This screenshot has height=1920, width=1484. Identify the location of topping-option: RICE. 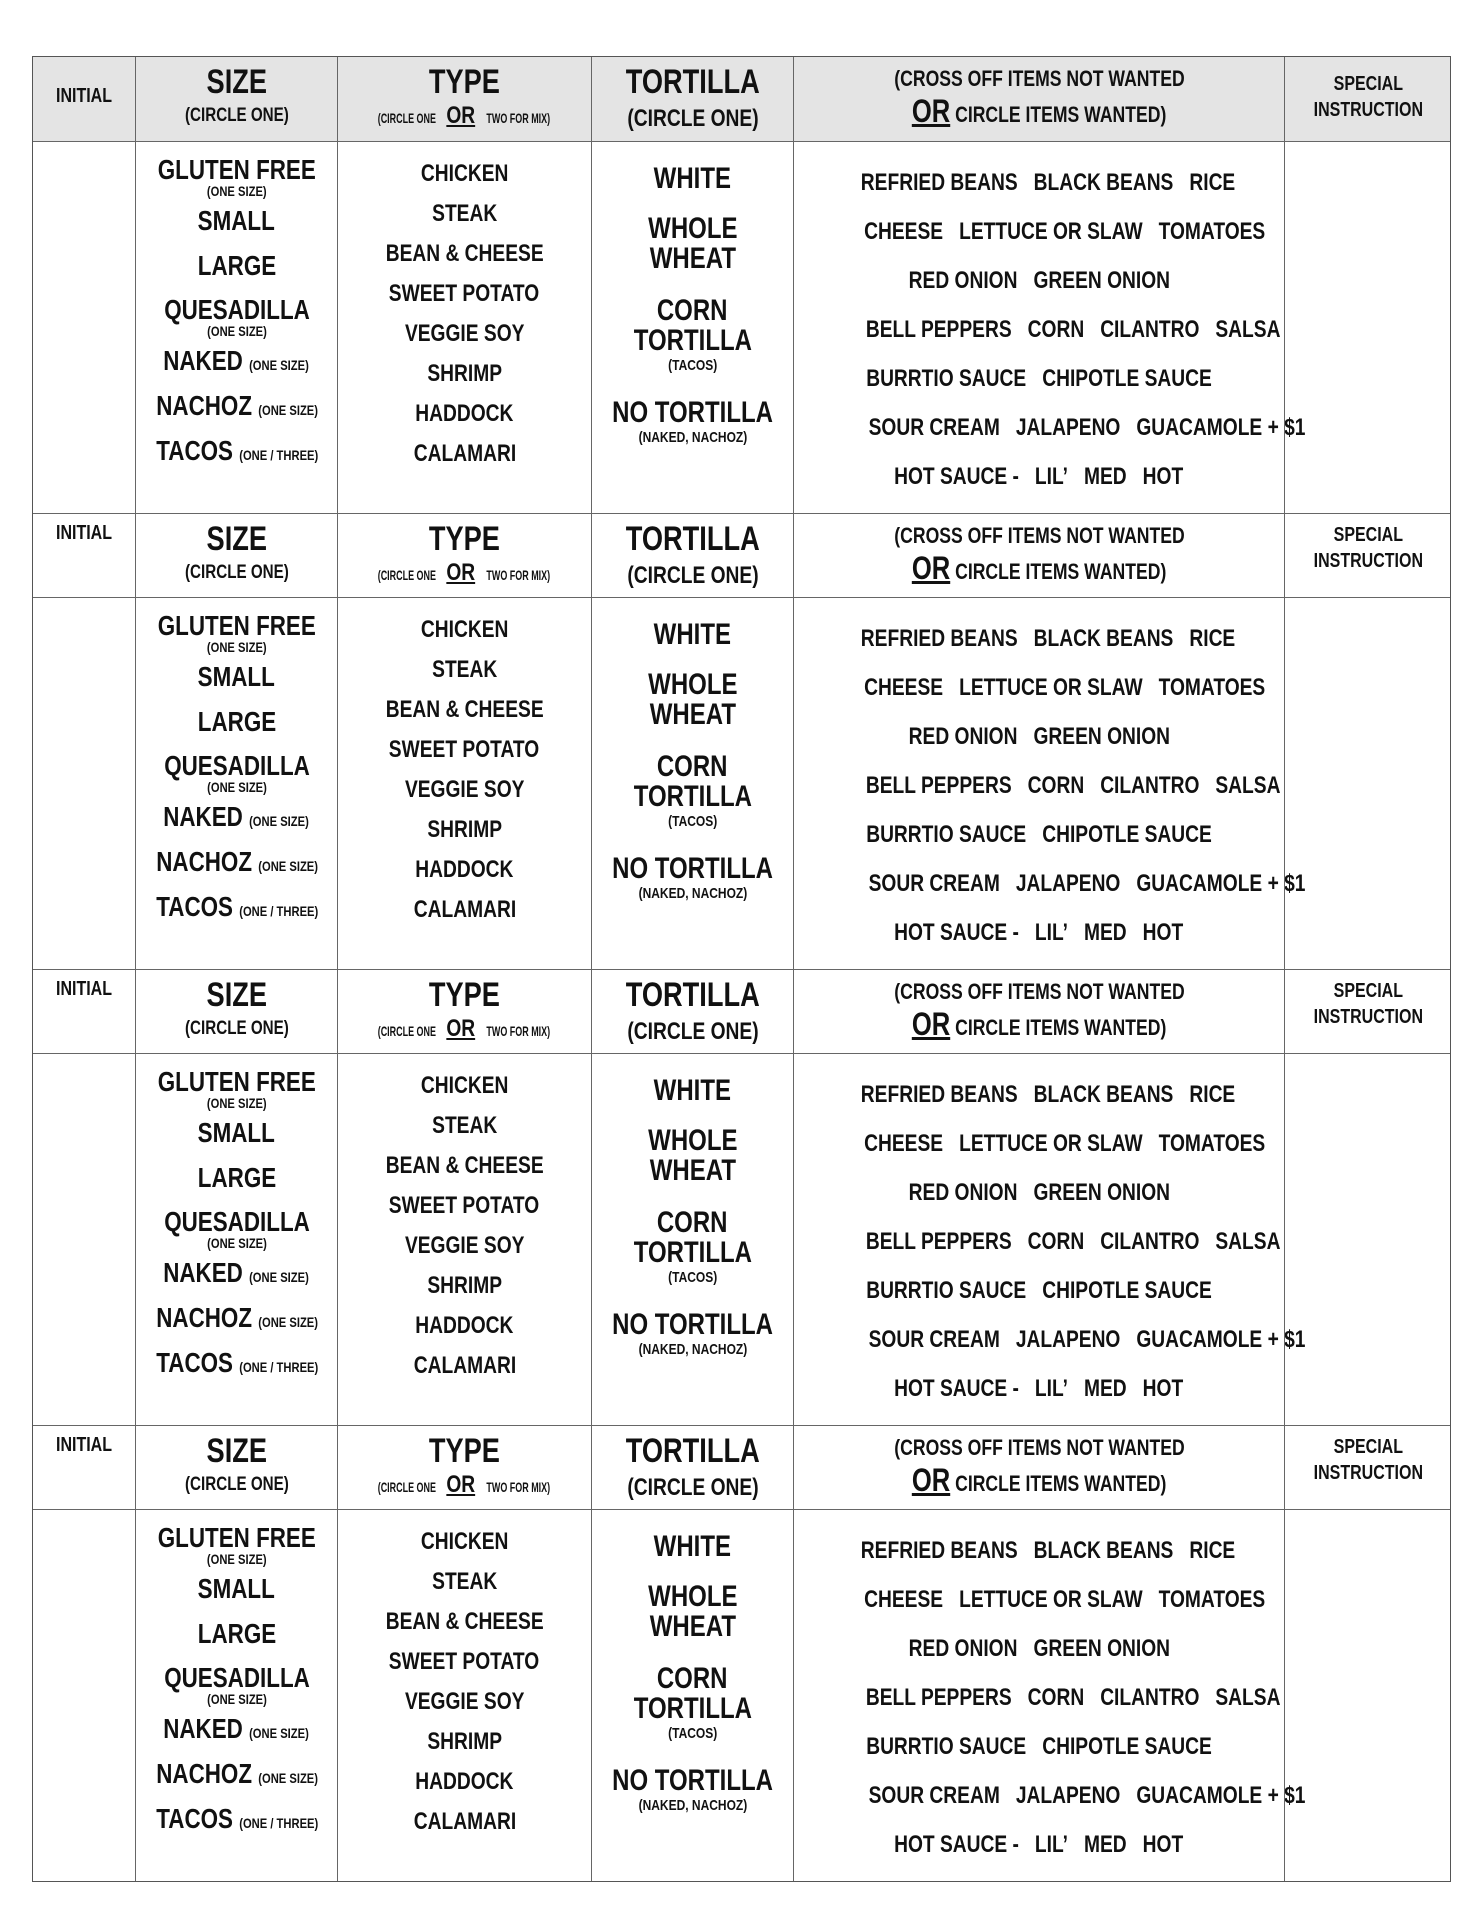
(1212, 1094).